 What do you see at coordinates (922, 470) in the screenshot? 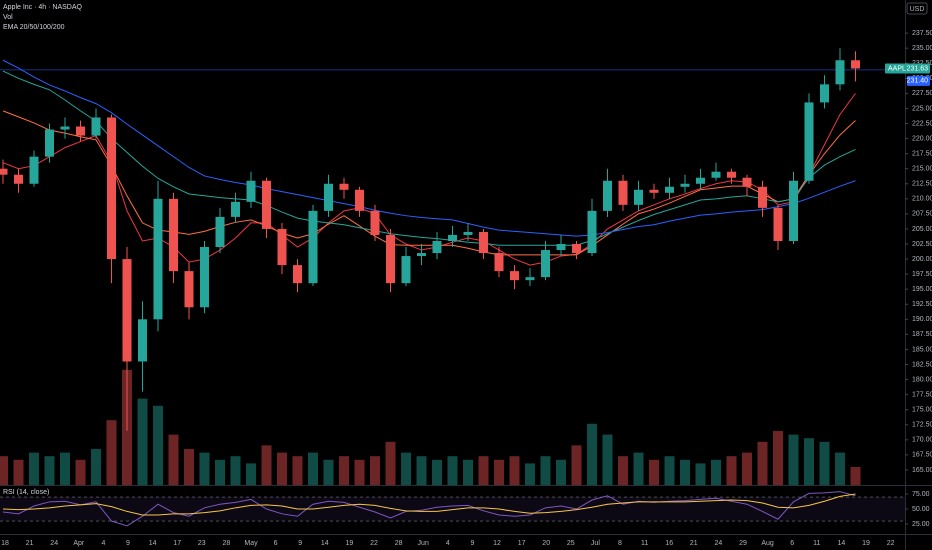
I see `y-tick-label: 165.00` at bounding box center [922, 470].